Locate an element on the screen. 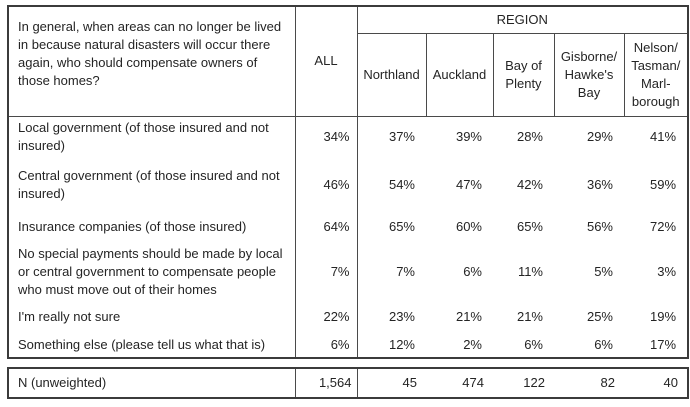 This screenshot has height=407, width=690. region-value-cell: 19% is located at coordinates (663, 316).